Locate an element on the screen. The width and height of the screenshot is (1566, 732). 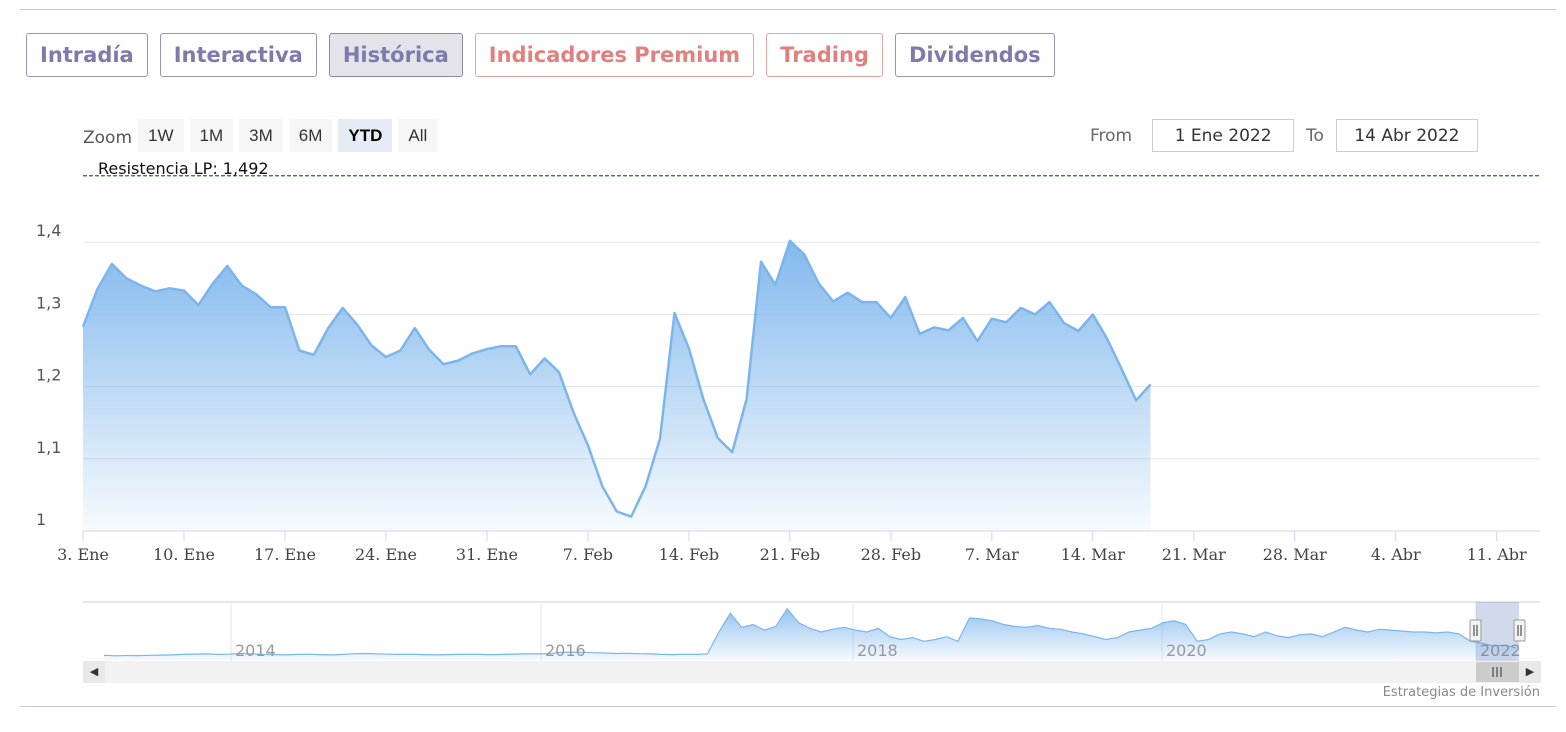
bottom-divider is located at coordinates (788, 706).